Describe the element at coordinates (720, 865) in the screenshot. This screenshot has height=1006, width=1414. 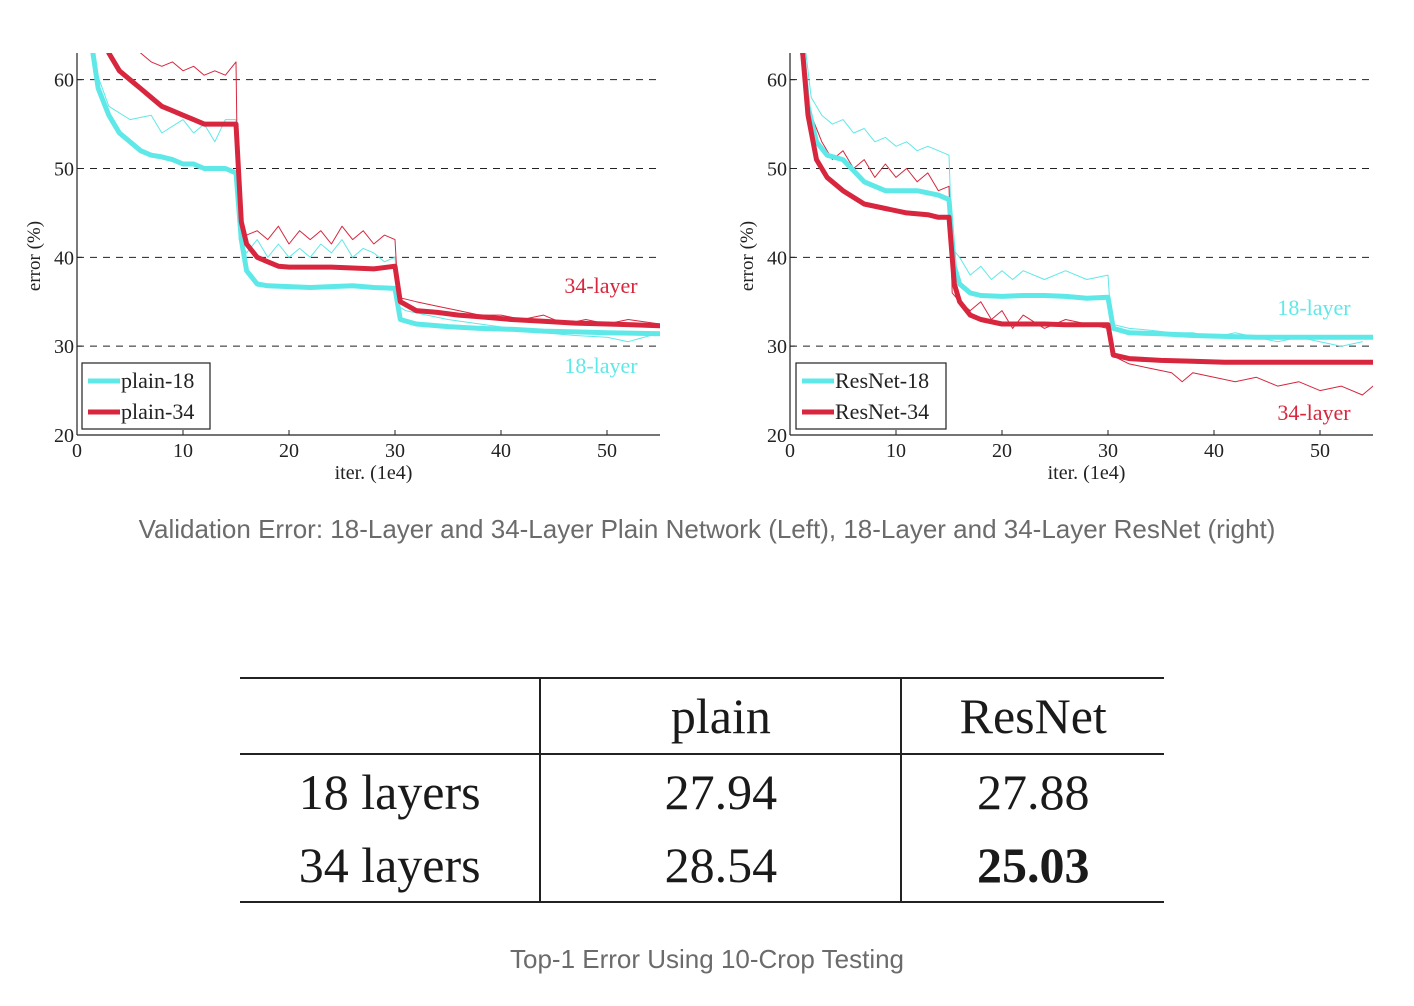
I see `table-cell: 28.54` at that location.